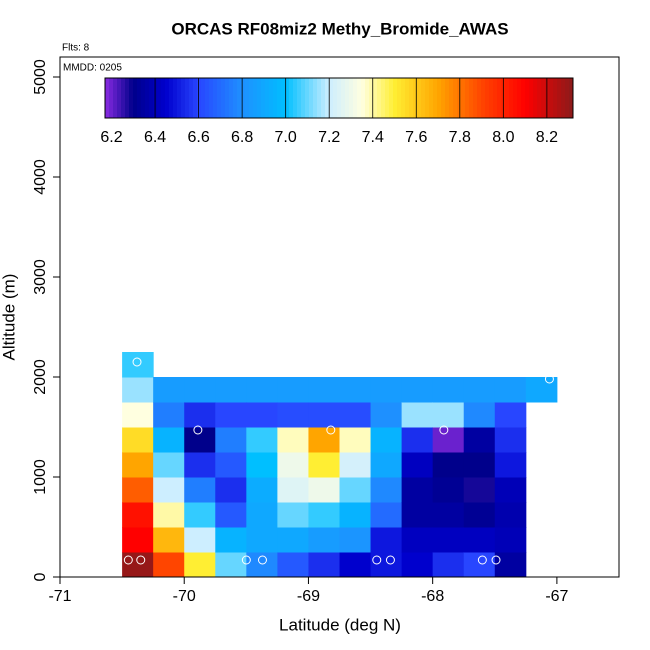 This screenshot has height=650, width=650. I want to click on x-tick-label: -71, so click(59, 596).